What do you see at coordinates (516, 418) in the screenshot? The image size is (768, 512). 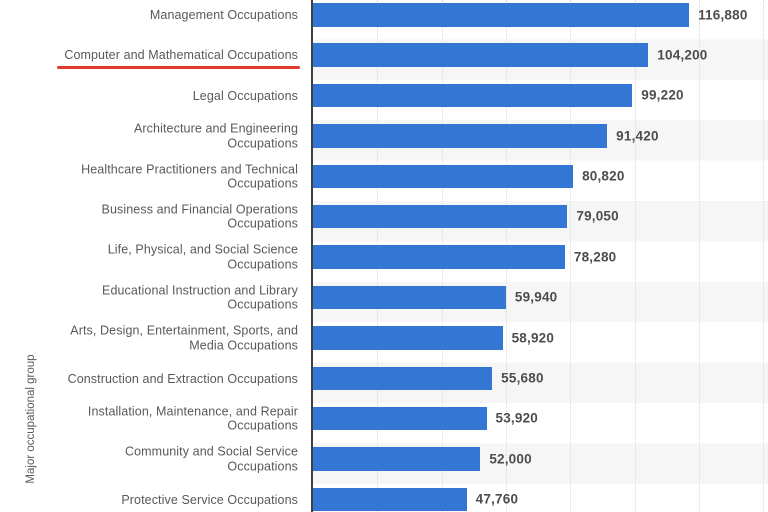 I see `value-label: 53,920` at bounding box center [516, 418].